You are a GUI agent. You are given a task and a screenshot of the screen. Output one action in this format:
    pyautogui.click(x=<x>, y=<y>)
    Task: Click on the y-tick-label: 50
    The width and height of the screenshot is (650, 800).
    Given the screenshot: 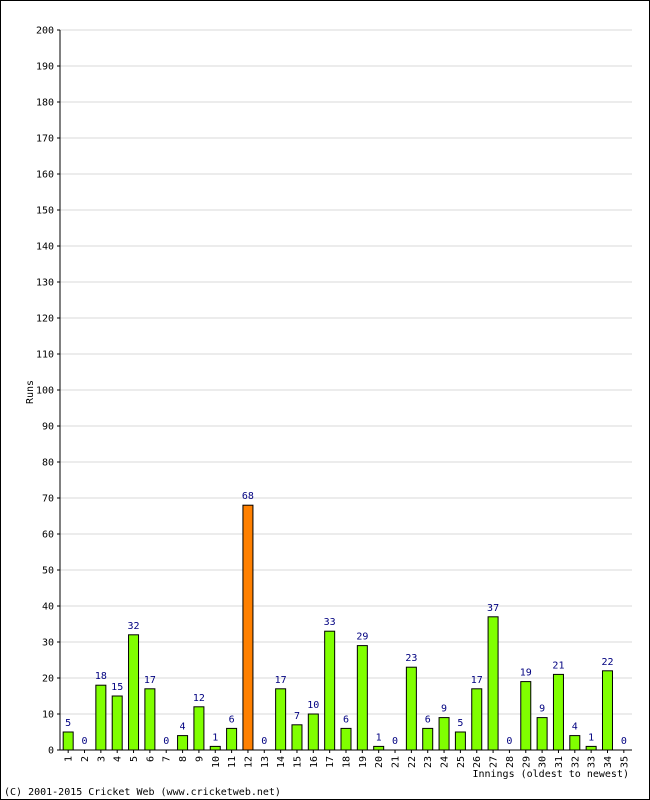 What is the action you would take?
    pyautogui.click(x=48, y=571)
    